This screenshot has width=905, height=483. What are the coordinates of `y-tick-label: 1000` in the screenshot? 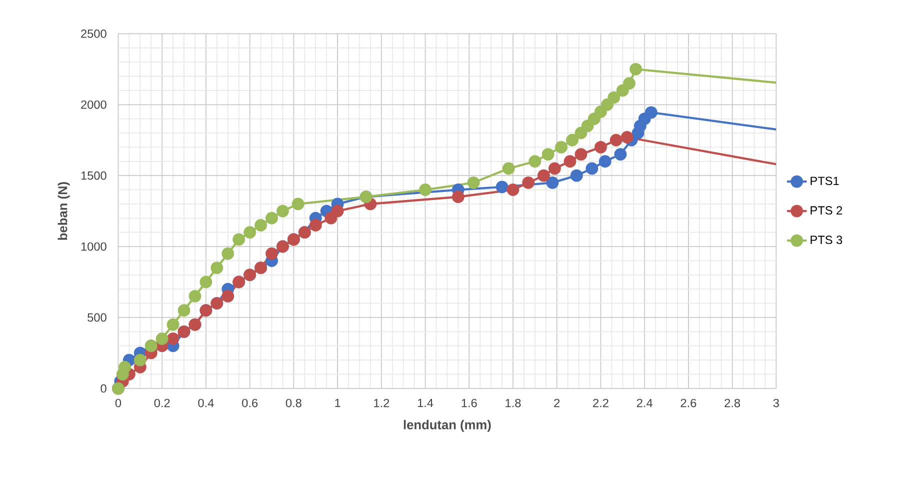 It's located at (93, 246).